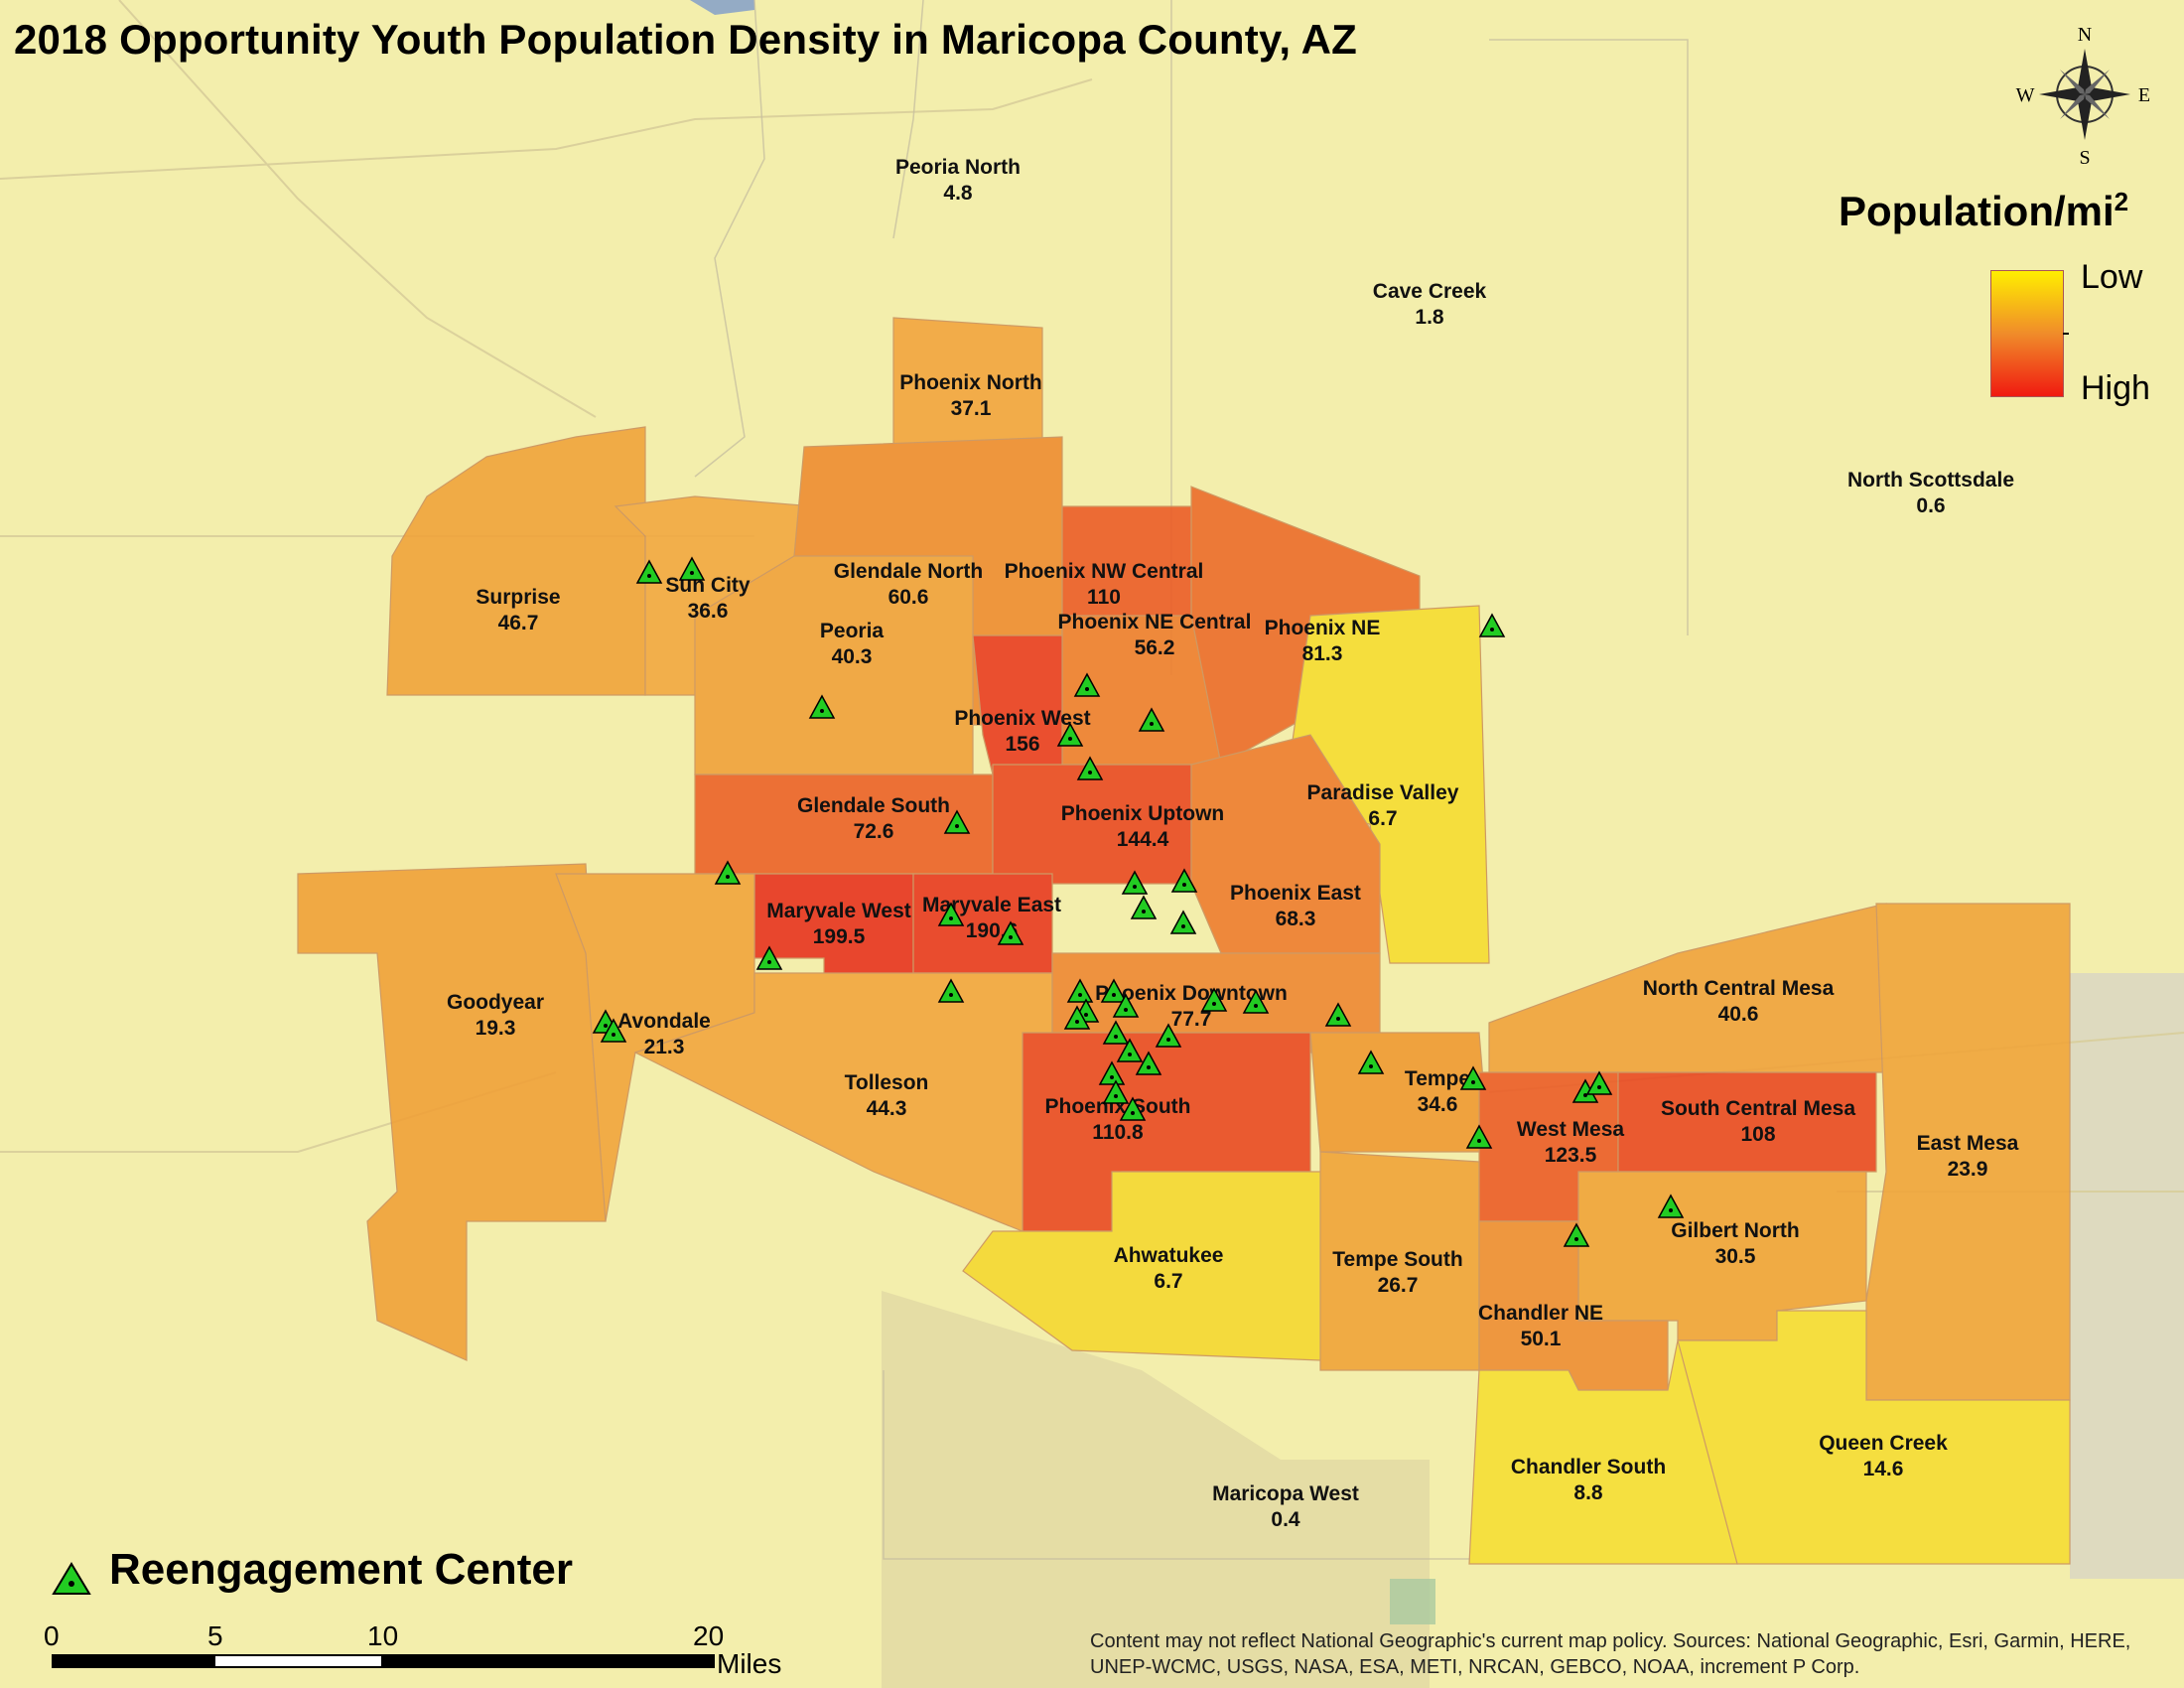 This screenshot has height=1688, width=2184. What do you see at coordinates (708, 611) in the screenshot?
I see `region-value-sun-city: 36.6` at bounding box center [708, 611].